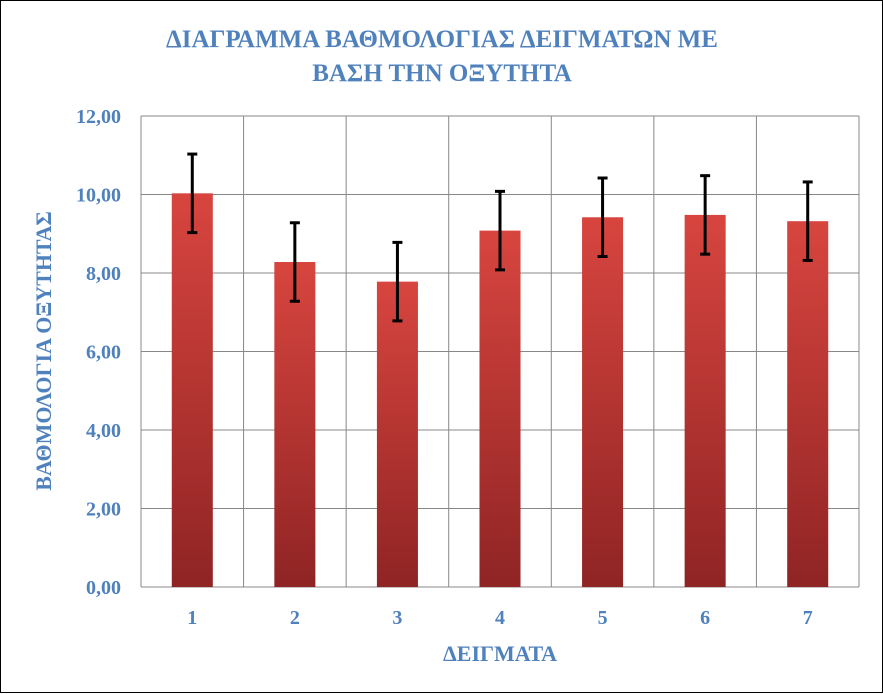  I want to click on x-tick-label: 6, so click(705, 618).